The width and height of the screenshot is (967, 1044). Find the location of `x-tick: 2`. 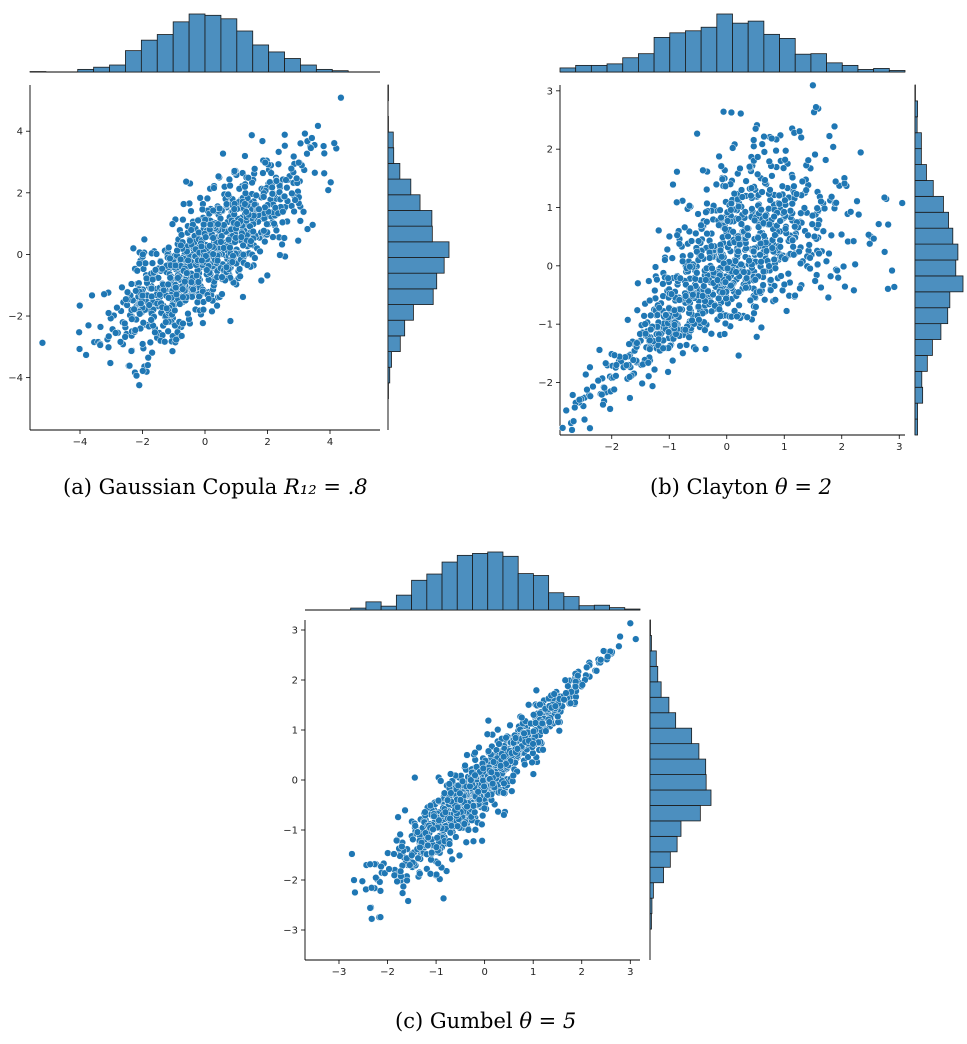

x-tick: 2 is located at coordinates (582, 969).